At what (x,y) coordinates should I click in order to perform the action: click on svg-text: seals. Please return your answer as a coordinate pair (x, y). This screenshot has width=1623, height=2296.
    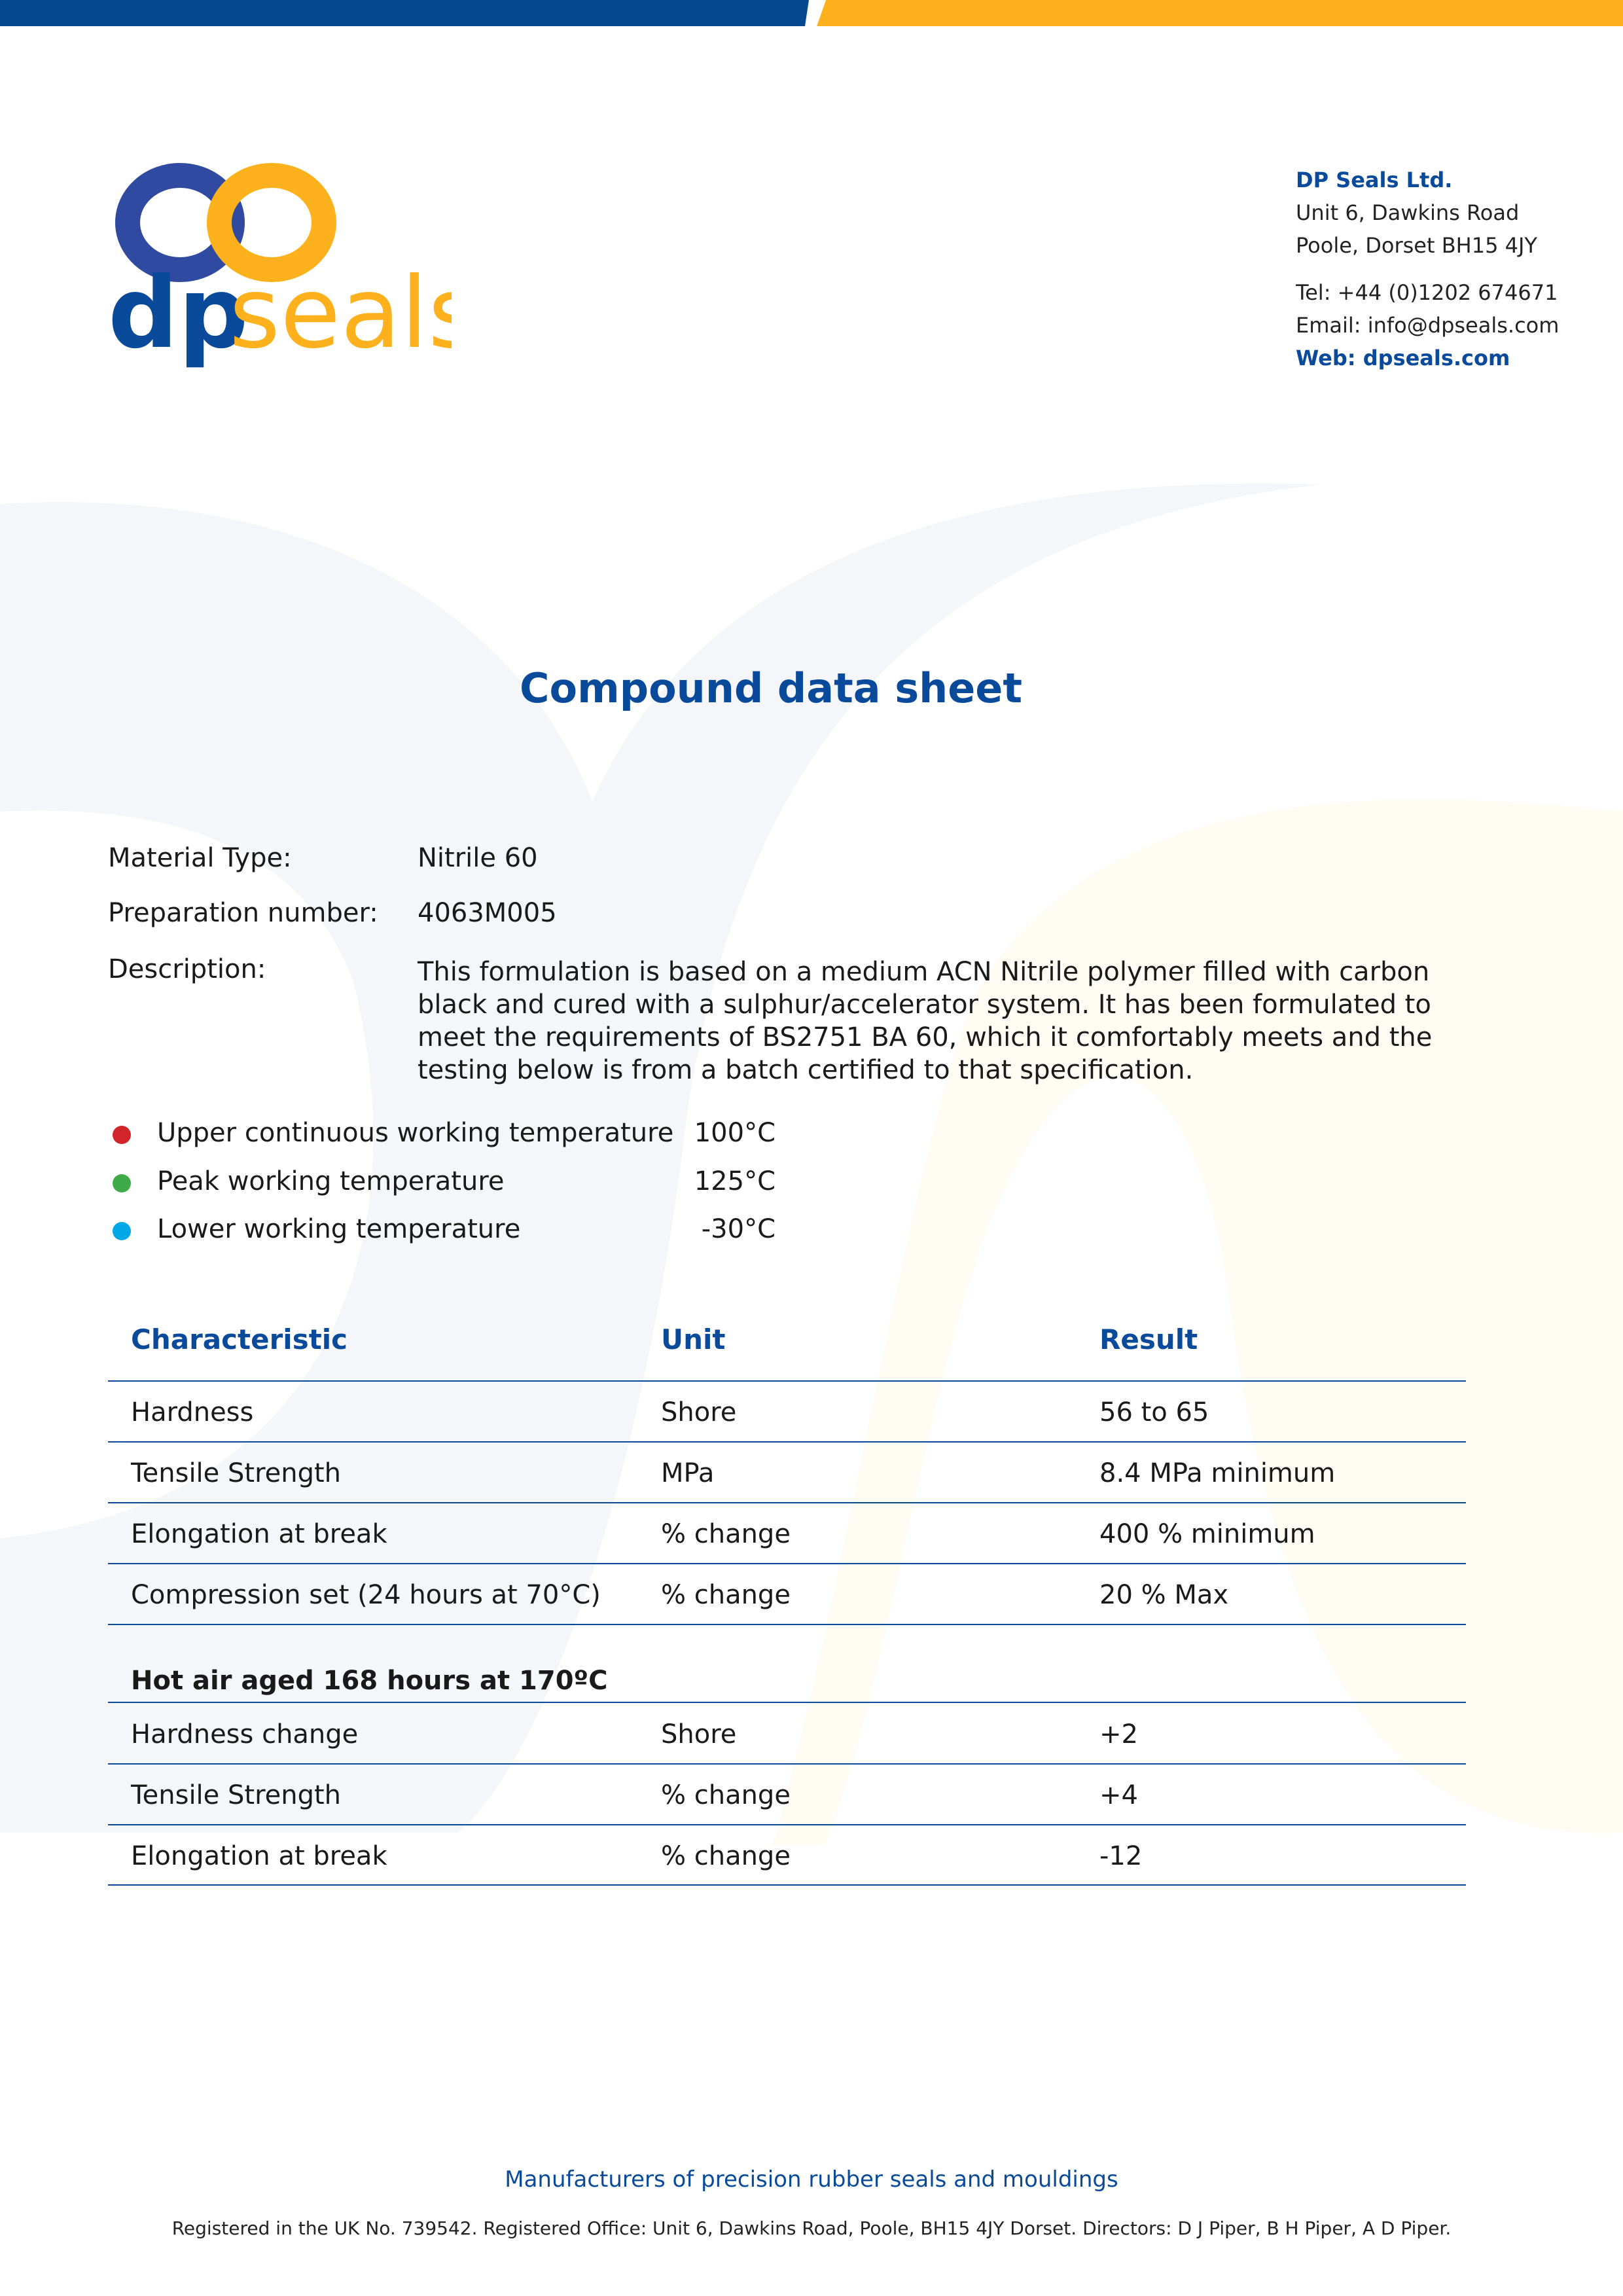
    Looking at the image, I should click on (340, 313).